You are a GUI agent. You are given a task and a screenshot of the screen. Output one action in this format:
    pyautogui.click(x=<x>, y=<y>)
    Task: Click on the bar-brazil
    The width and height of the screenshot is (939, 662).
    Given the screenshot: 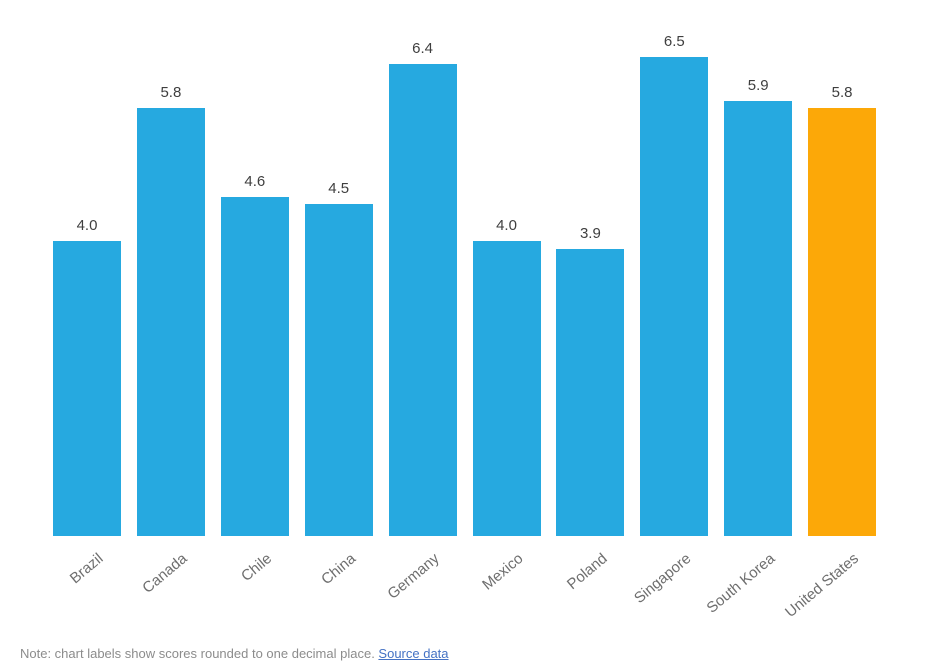 What is the action you would take?
    pyautogui.click(x=87, y=388)
    